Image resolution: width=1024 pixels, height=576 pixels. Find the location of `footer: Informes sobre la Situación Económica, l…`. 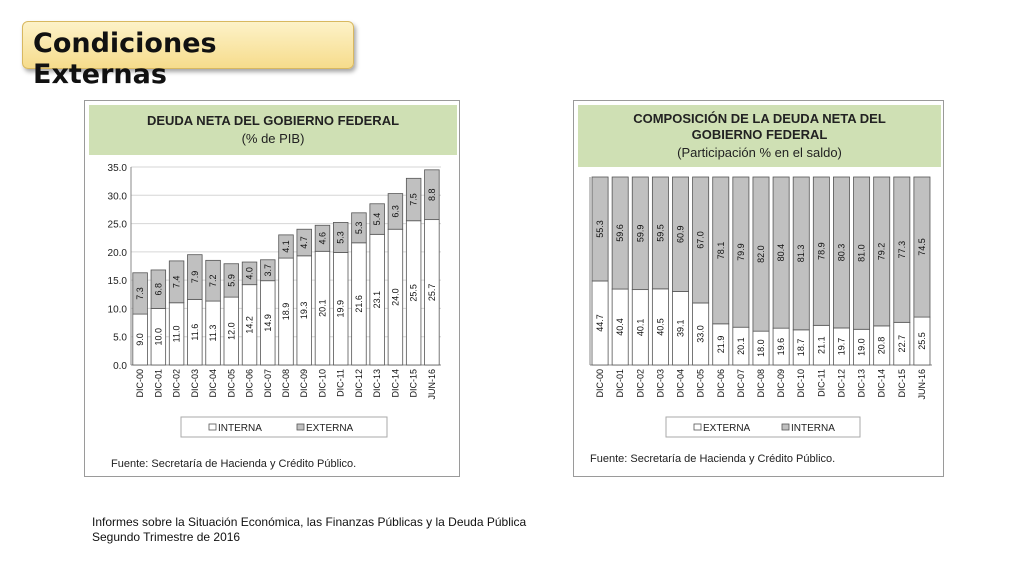

footer: Informes sobre la Situación Económica, l… is located at coordinates (309, 530).